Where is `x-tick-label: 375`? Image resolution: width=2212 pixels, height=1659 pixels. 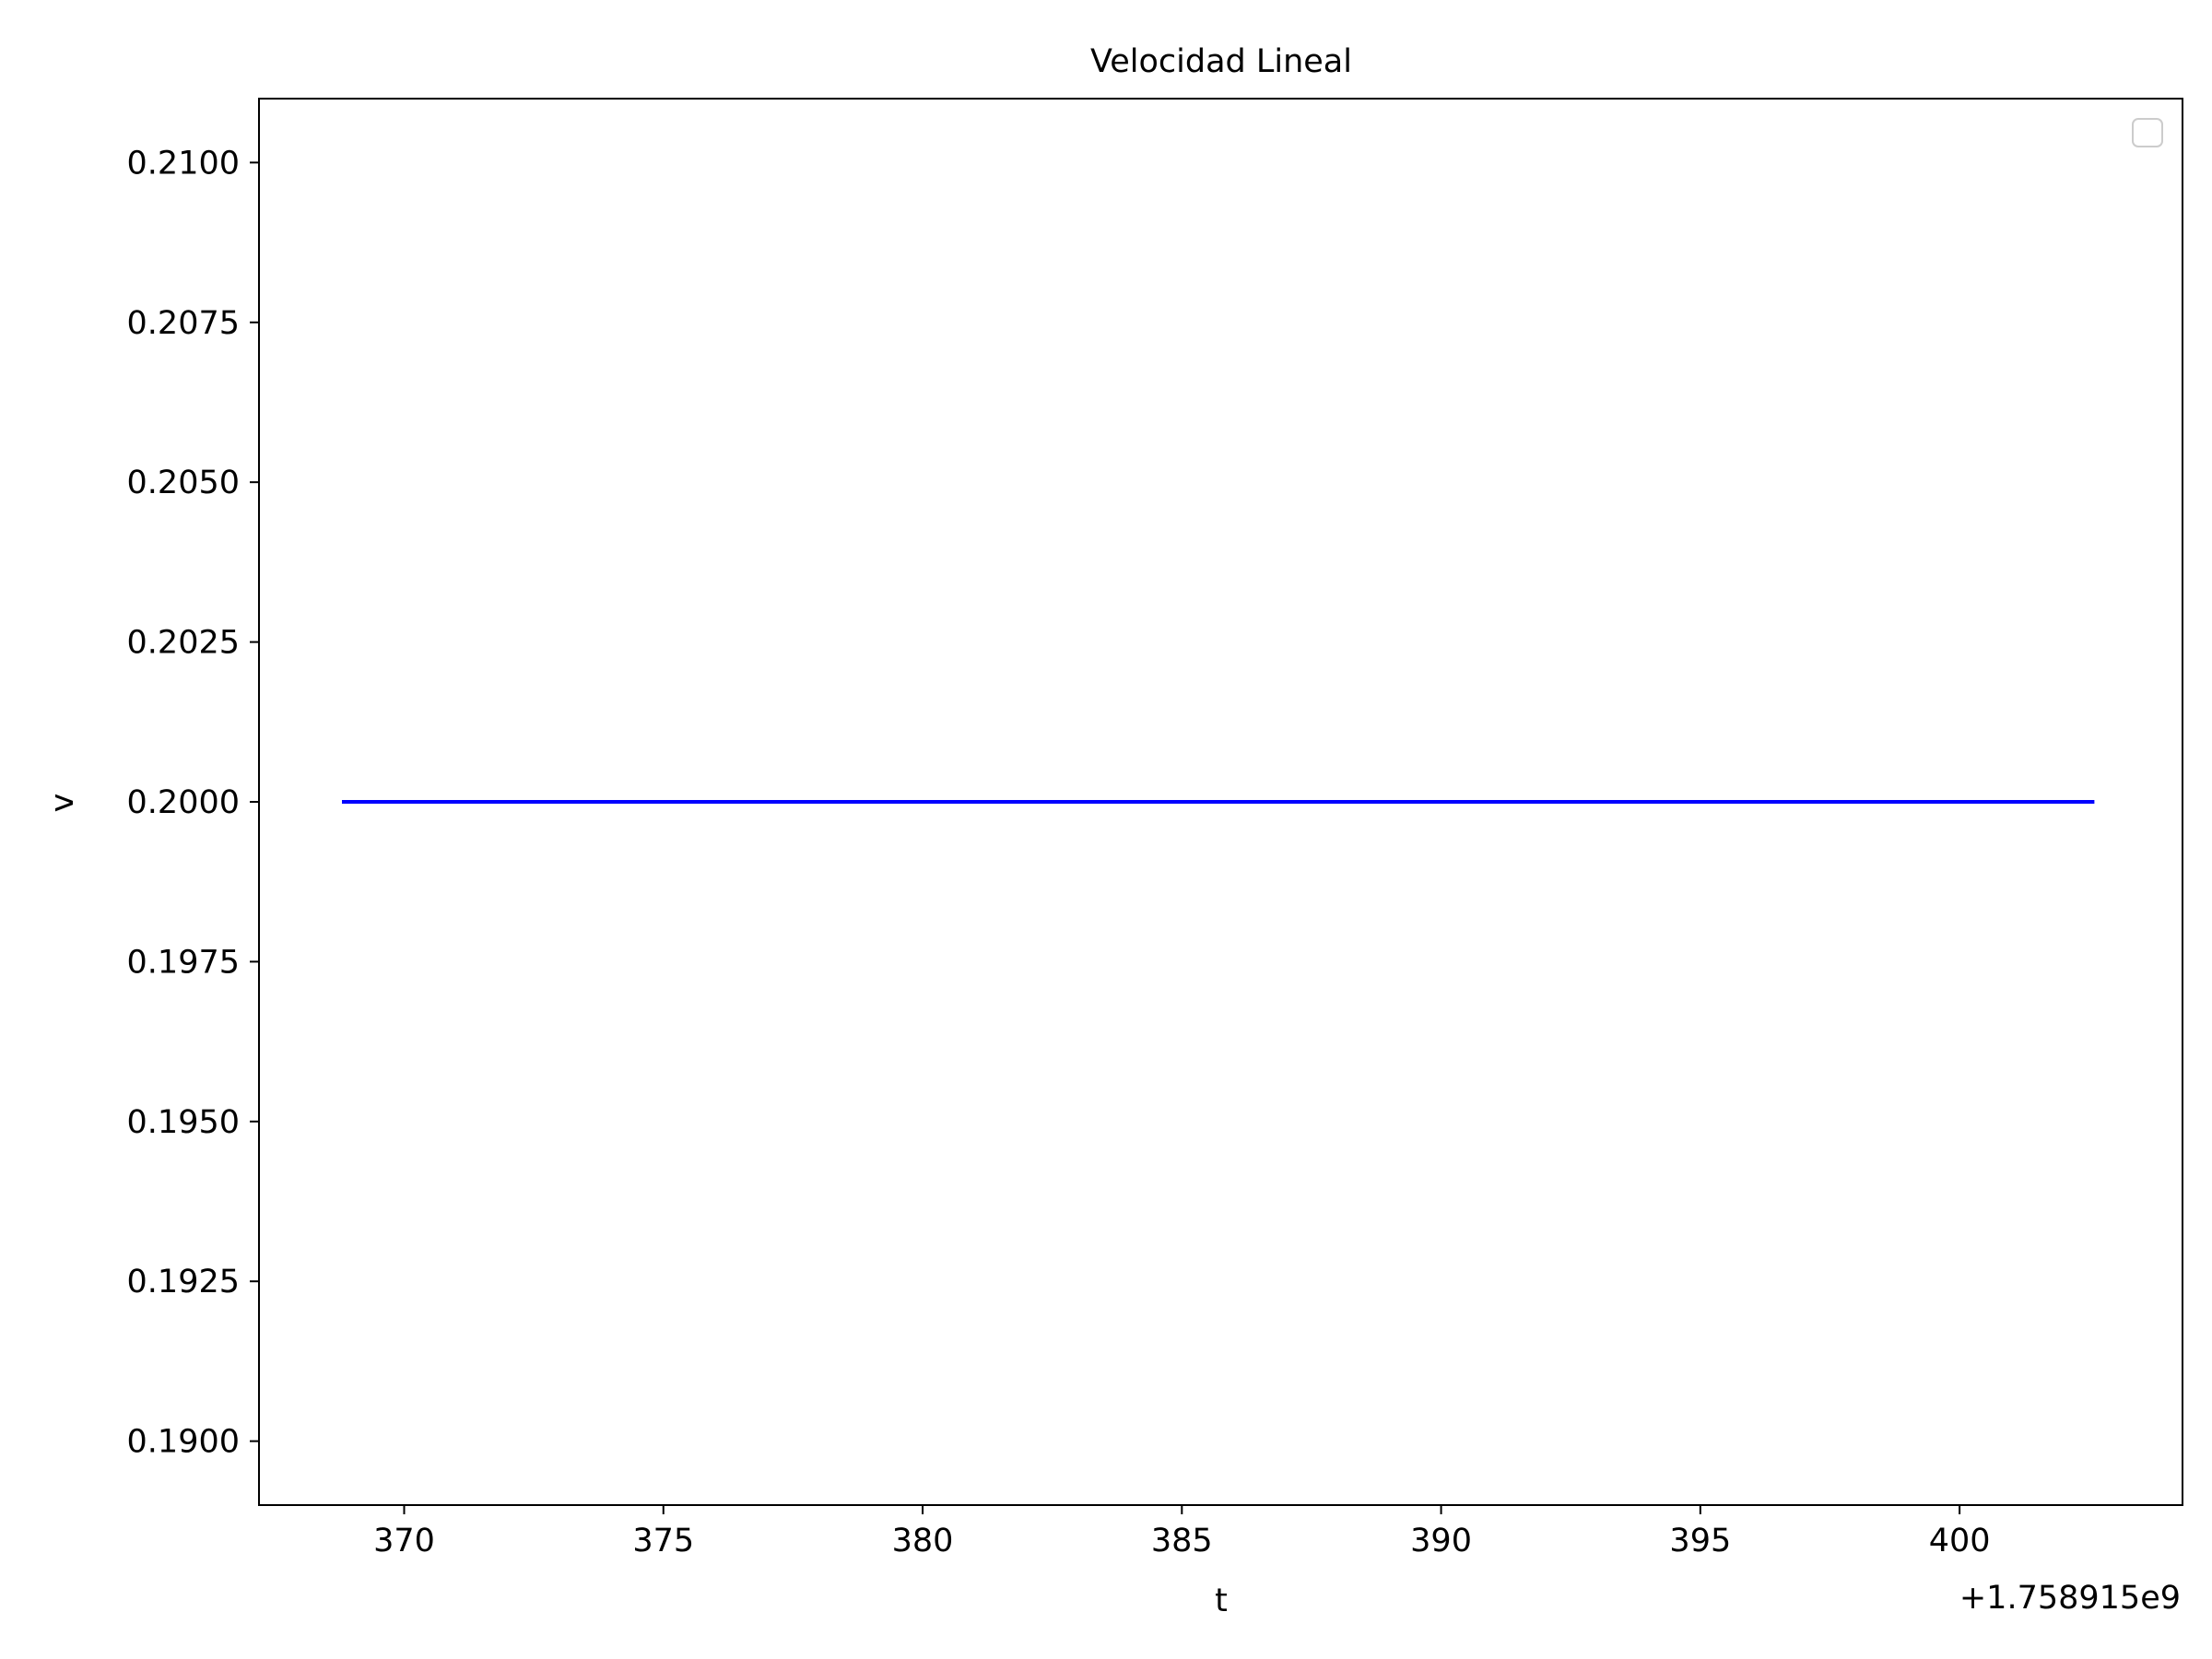
x-tick-label: 375 is located at coordinates (663, 1541).